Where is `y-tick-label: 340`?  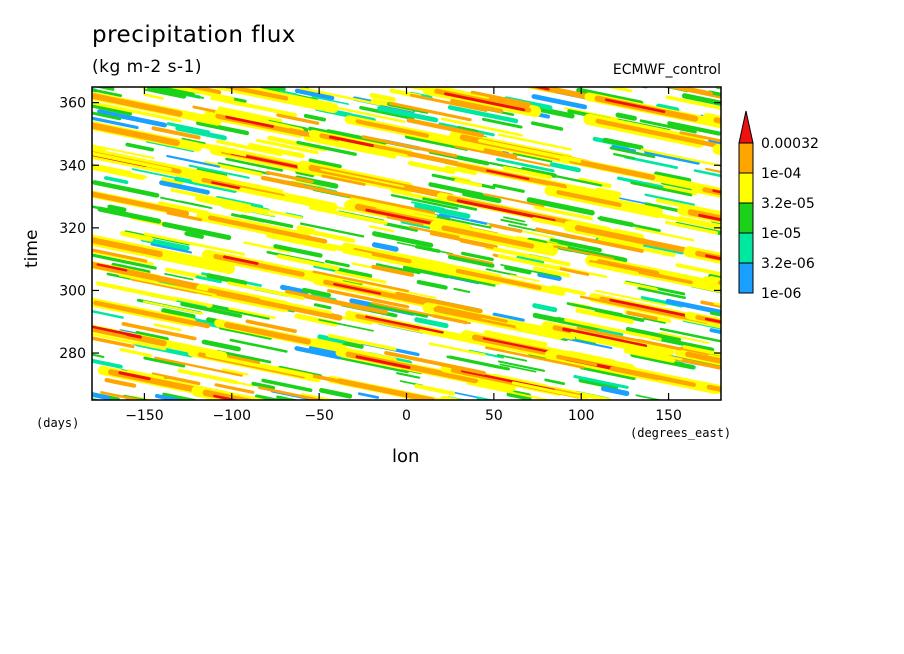 y-tick-label: 340 is located at coordinates (72, 166).